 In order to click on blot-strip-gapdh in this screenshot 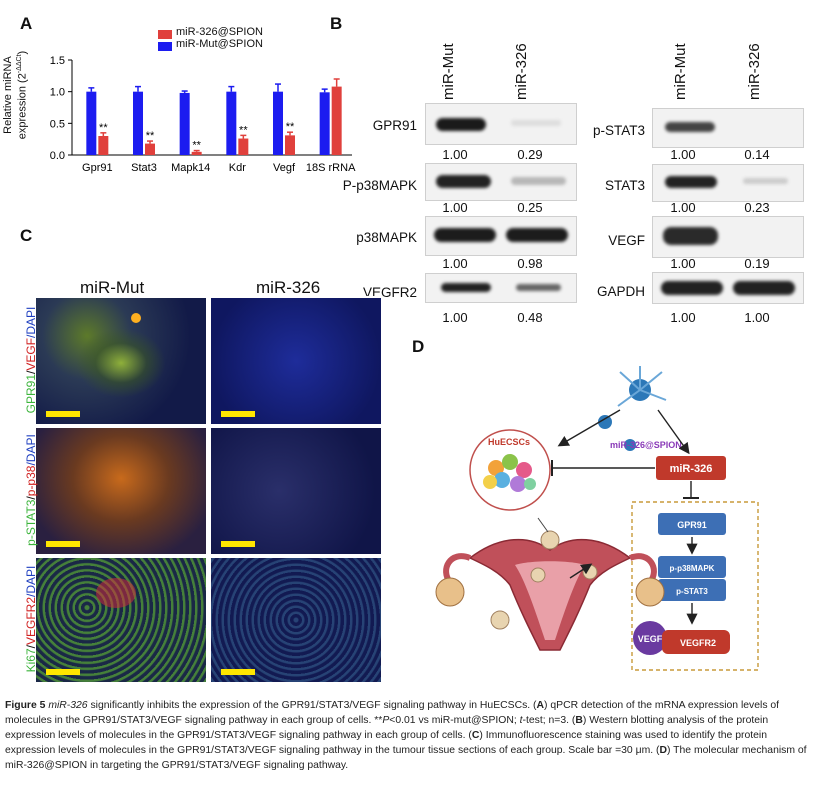, I will do `click(728, 288)`.